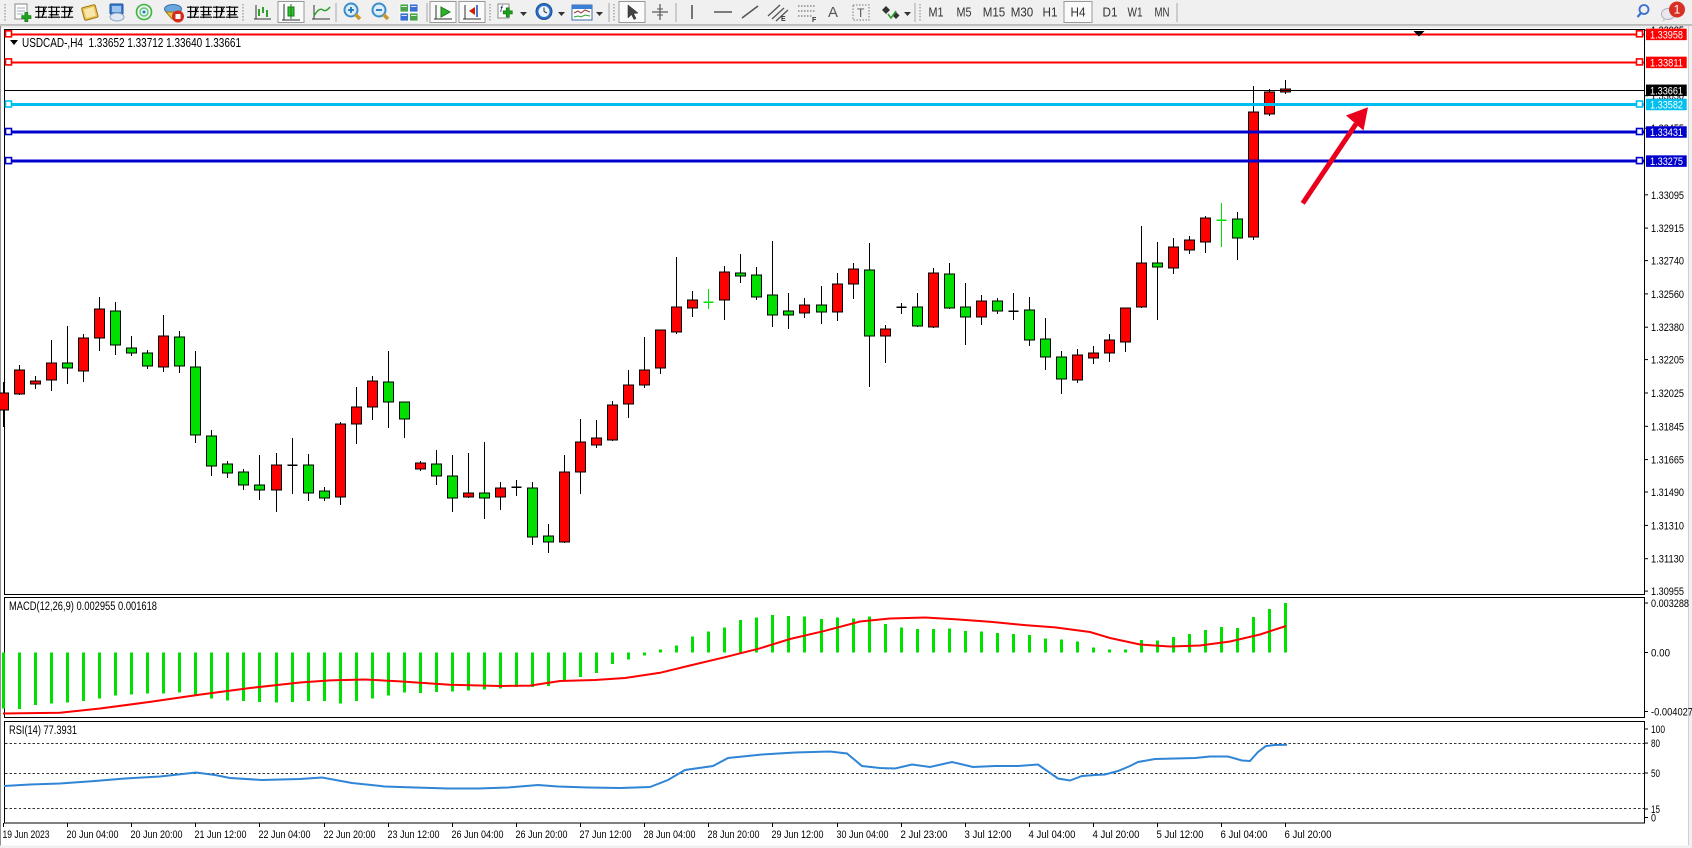 Image resolution: width=1692 pixels, height=848 pixels. Describe the element at coordinates (542, 835) in the screenshot. I see `svg-text: 26 Jun 20:00` at that location.